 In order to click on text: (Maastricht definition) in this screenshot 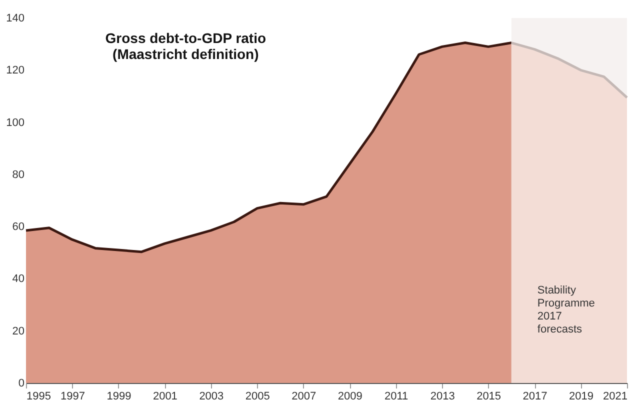, I will do `click(185, 54)`.